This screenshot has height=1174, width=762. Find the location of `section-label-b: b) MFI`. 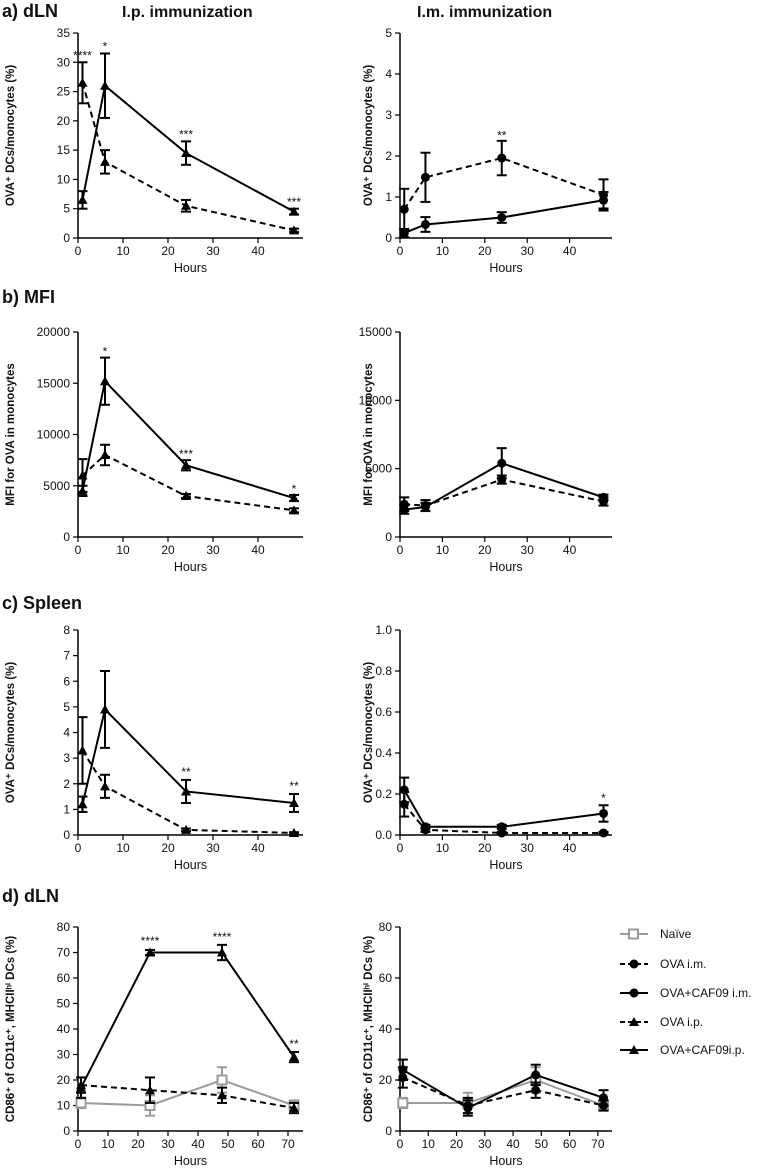

section-label-b: b) MFI is located at coordinates (28, 297).